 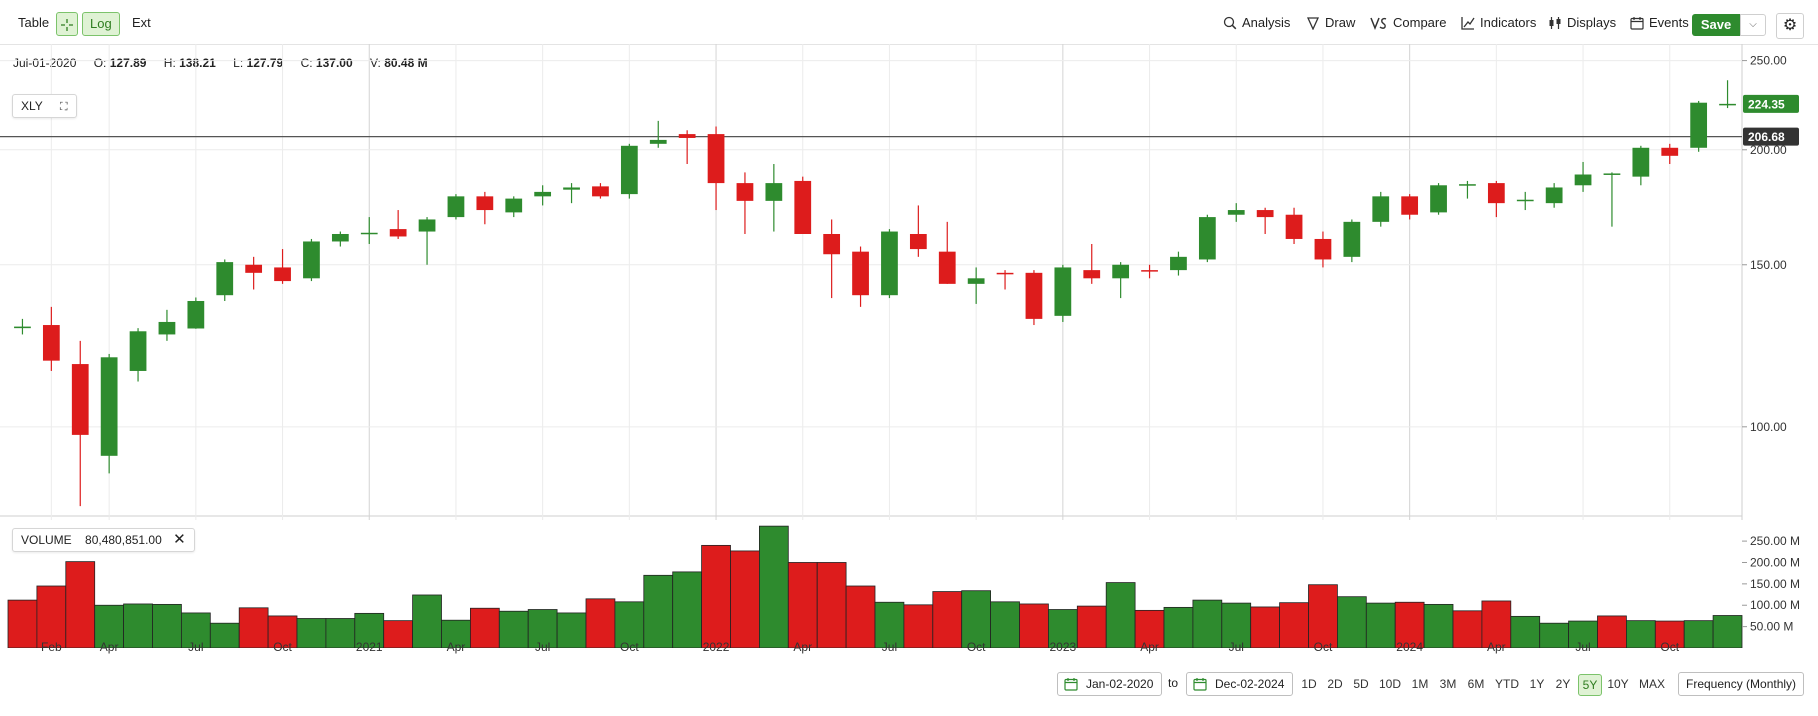 What do you see at coordinates (1230, 23) in the screenshot?
I see `analysis-icon` at bounding box center [1230, 23].